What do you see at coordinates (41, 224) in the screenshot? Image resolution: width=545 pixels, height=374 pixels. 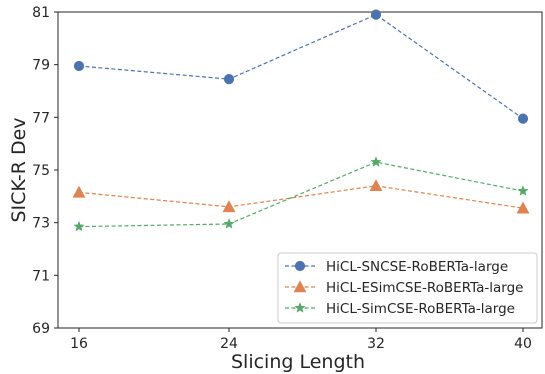 I see `y-tick-label: 73` at bounding box center [41, 224].